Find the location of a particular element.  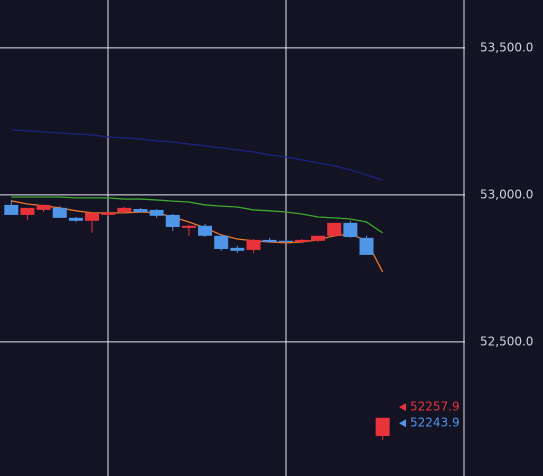

price-label: 52243.9 is located at coordinates (435, 423).